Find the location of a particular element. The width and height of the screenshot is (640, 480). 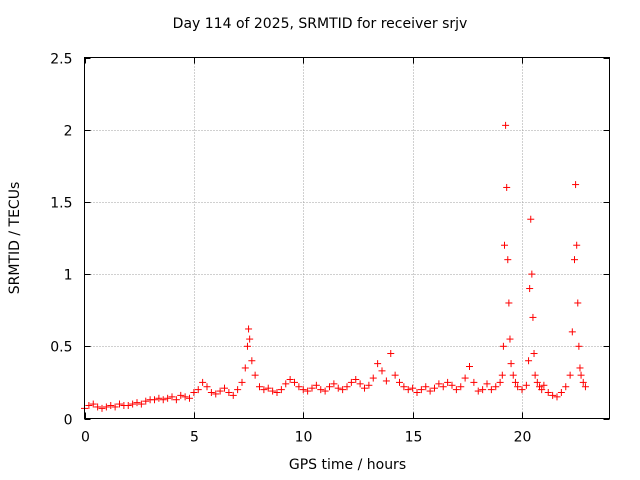

y-tick-label: 2 is located at coordinates (68, 132).